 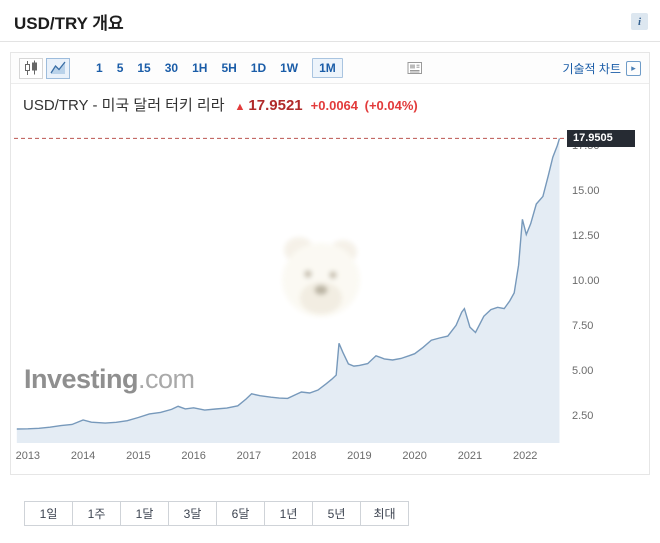 I want to click on x-axis-label: 2019, so click(x=359, y=456).